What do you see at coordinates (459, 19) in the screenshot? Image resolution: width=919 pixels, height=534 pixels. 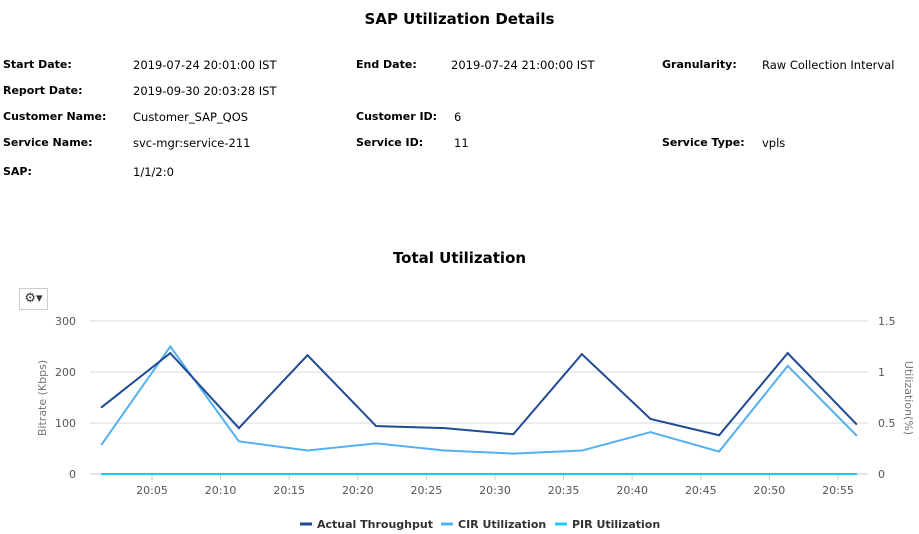 I see `report-title: SAP Utilization Details` at bounding box center [459, 19].